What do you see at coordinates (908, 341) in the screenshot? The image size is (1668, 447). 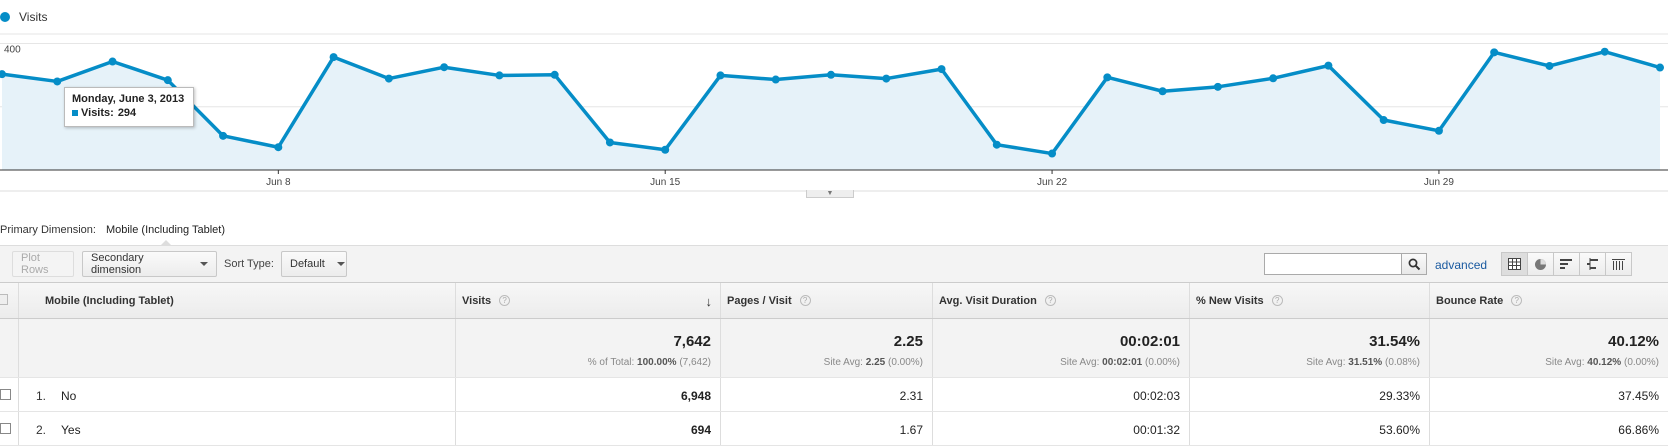 I see `total-value: 2.25` at bounding box center [908, 341].